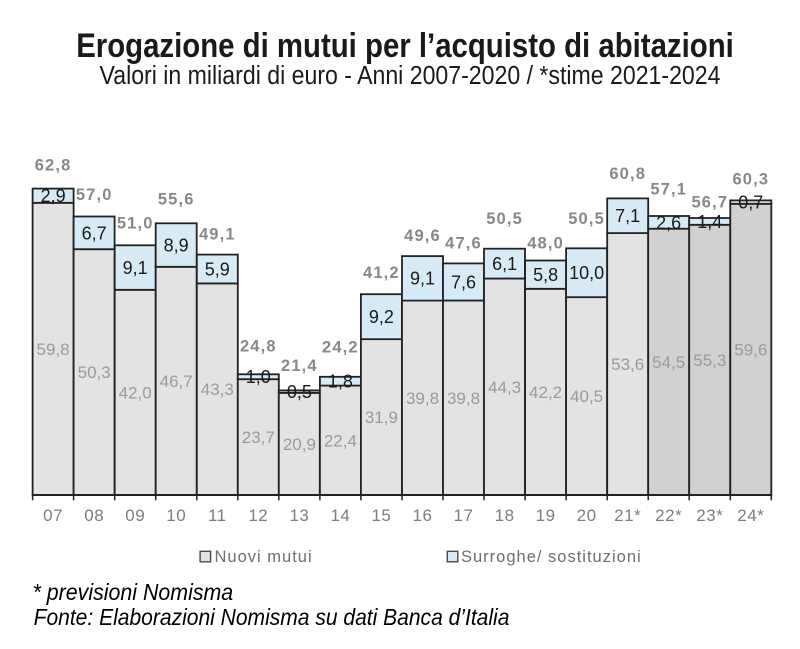 The width and height of the screenshot is (800, 649). Describe the element at coordinates (340, 440) in the screenshot. I see `svg-text: 22,4` at that location.